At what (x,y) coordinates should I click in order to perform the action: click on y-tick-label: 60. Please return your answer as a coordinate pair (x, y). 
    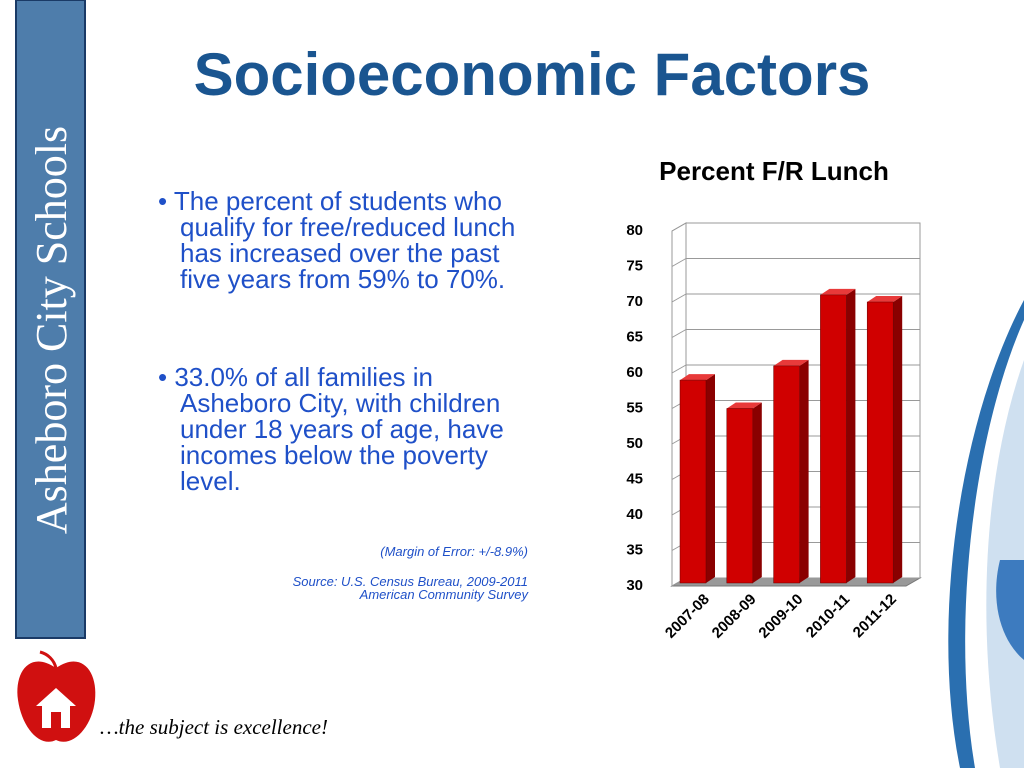
    Looking at the image, I should click on (634, 372).